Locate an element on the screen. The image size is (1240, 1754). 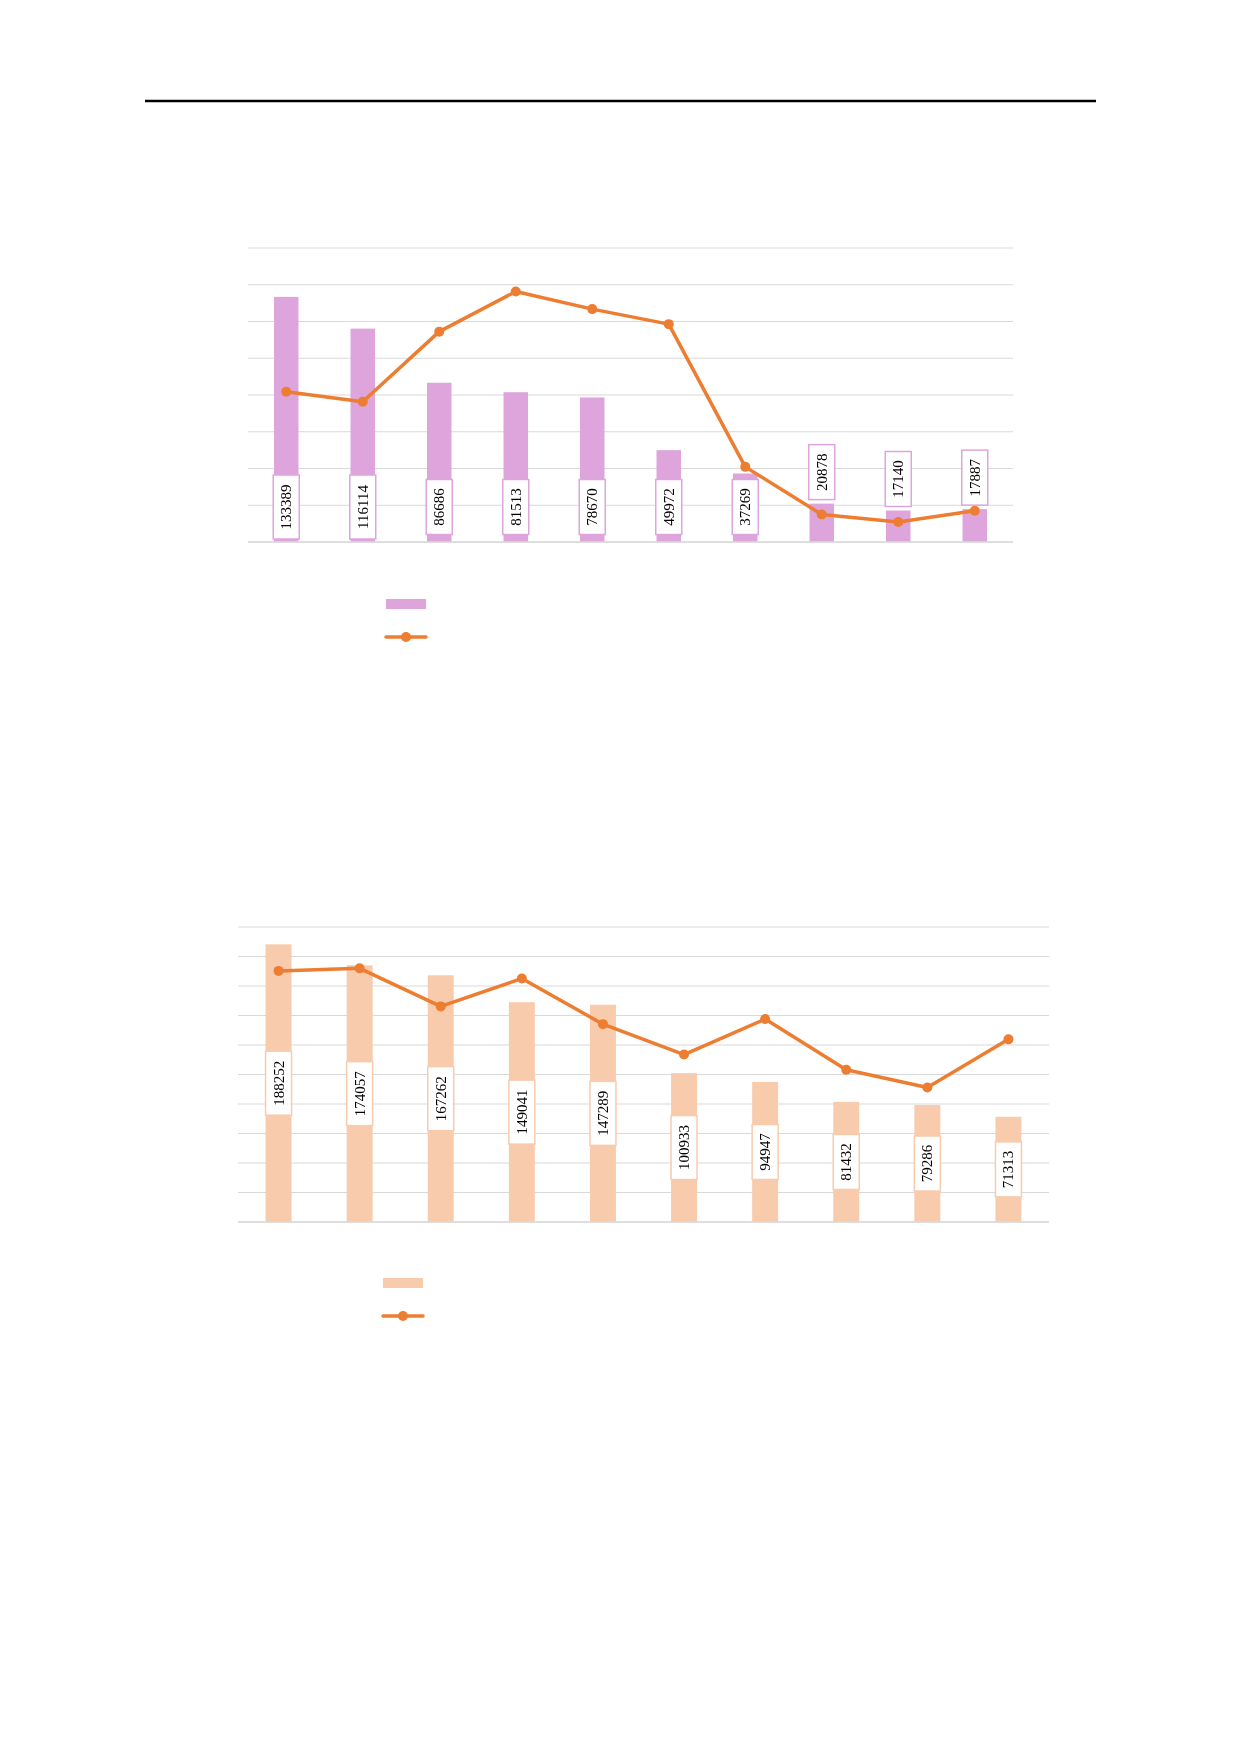
data-label: 100933 is located at coordinates (684, 1148).